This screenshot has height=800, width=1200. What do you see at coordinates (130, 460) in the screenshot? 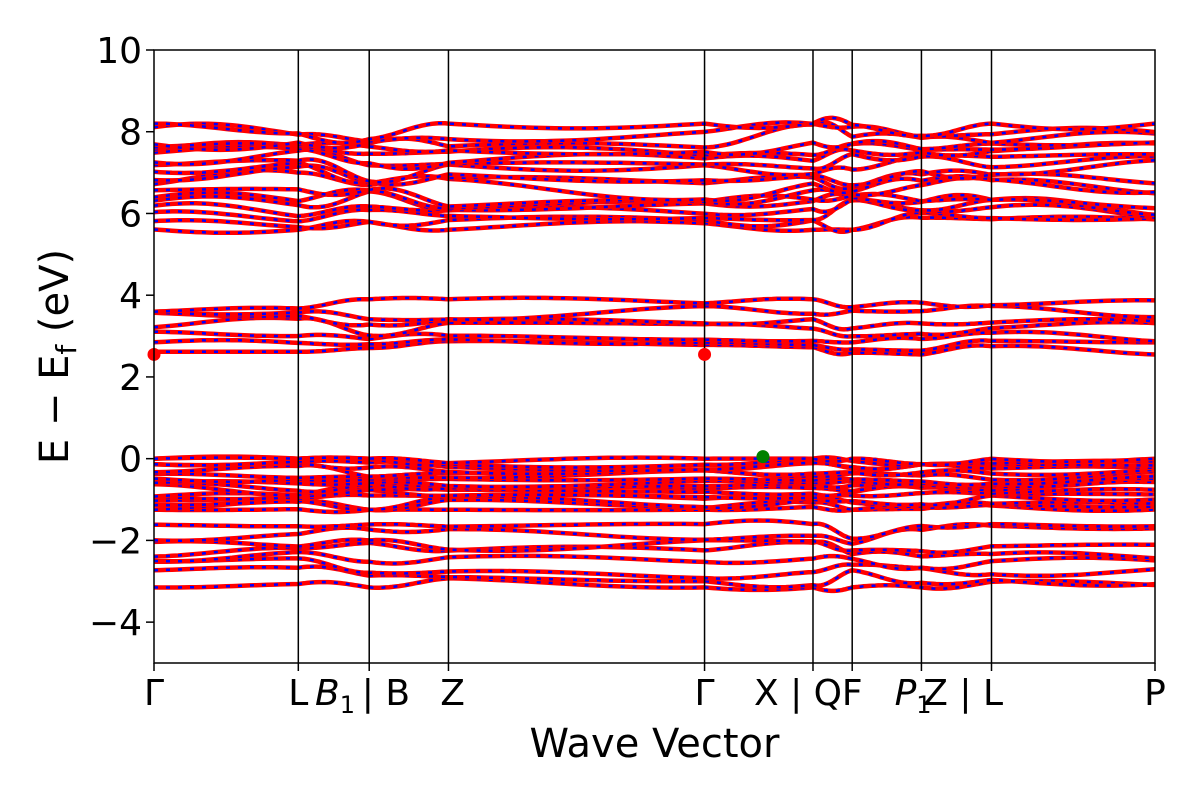
I see `y-tick-label: 0` at bounding box center [130, 460].